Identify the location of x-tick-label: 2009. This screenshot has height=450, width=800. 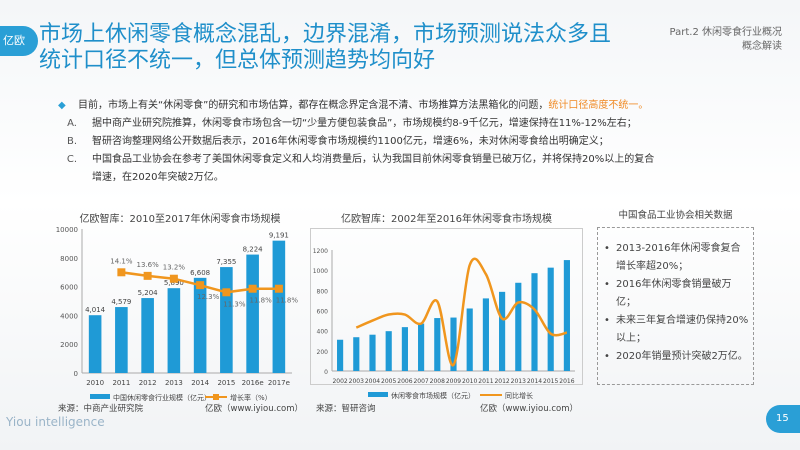
(453, 381).